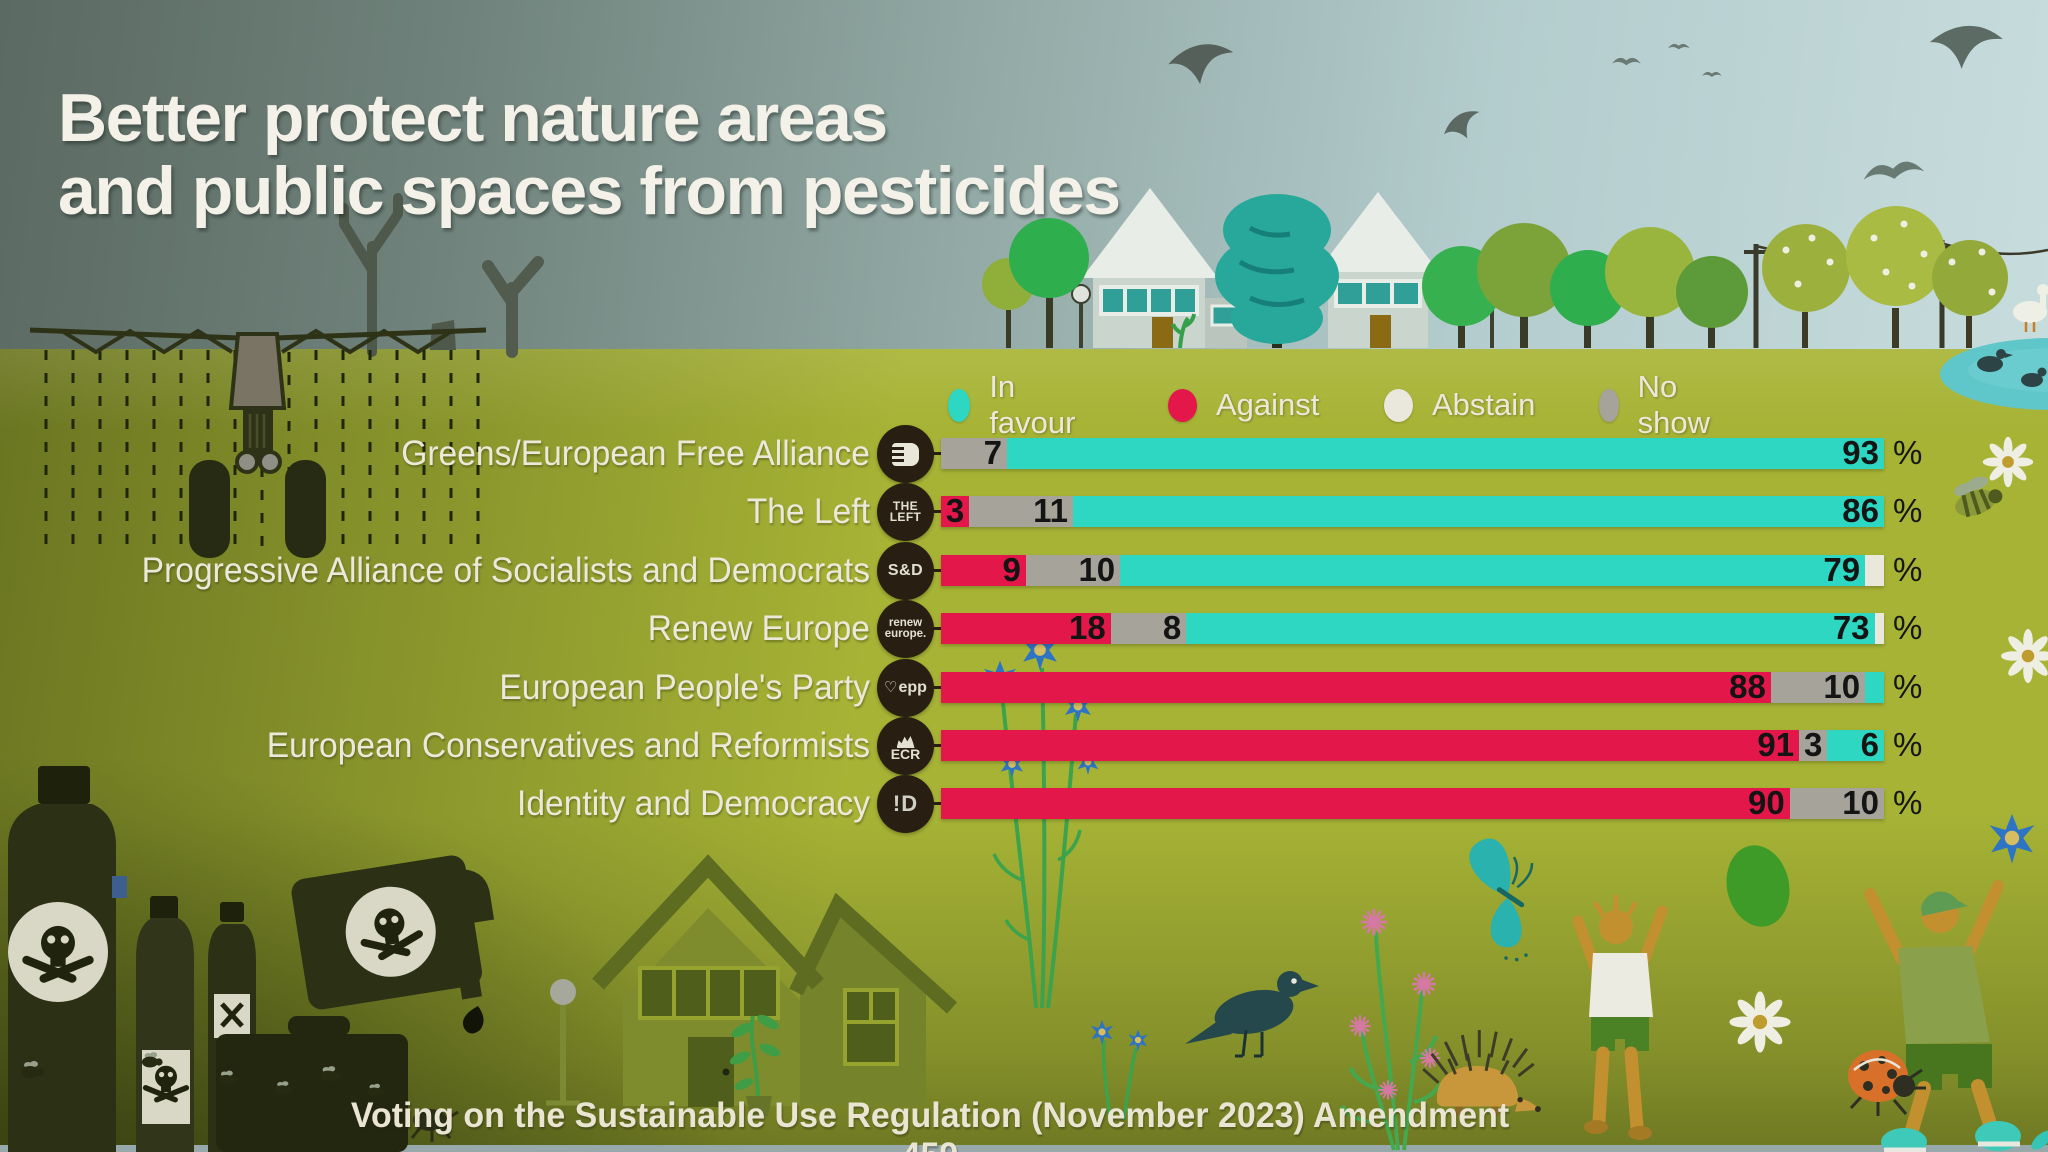  I want to click on party-logo-the-left-icon: THE LEFT, so click(905, 512).